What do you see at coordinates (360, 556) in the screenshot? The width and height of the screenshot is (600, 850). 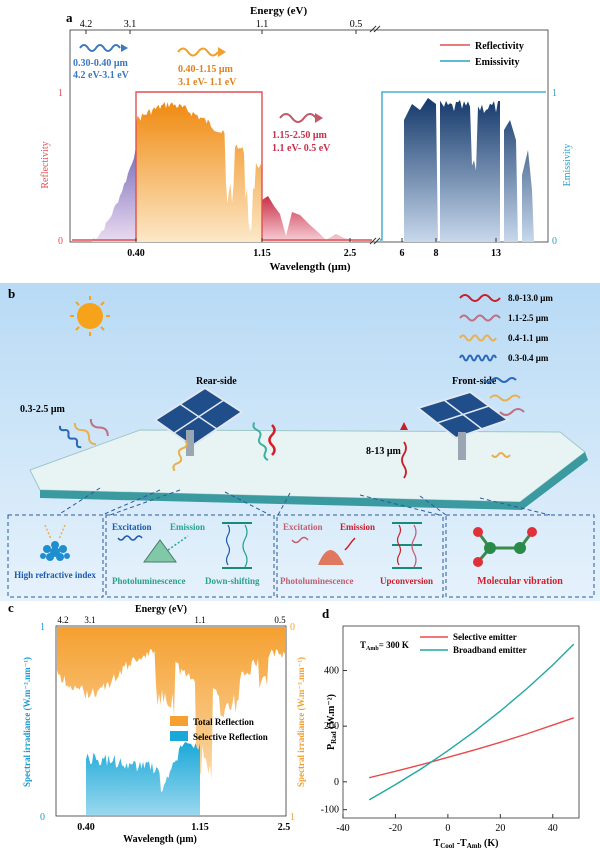 I see `box-upconversion` at bounding box center [360, 556].